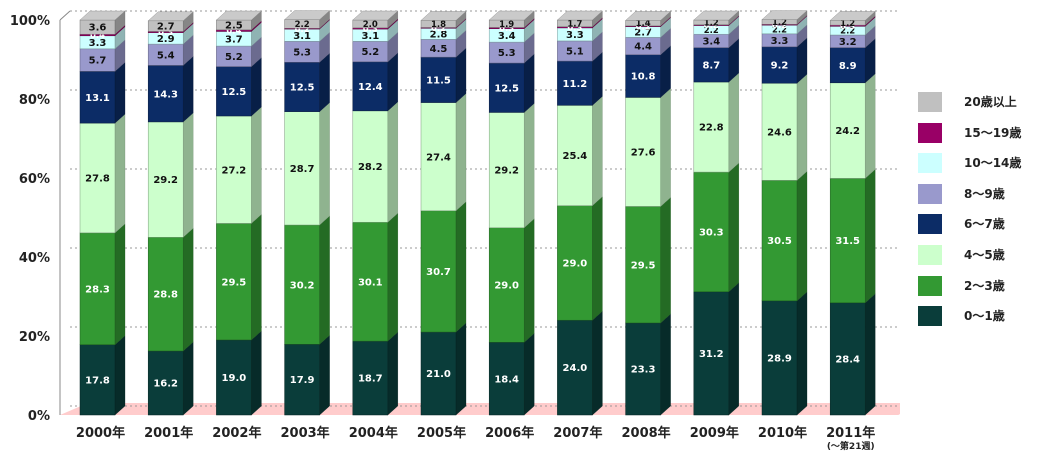  What do you see at coordinates (439, 49) in the screenshot?
I see `data-label: 4.5` at bounding box center [439, 49].